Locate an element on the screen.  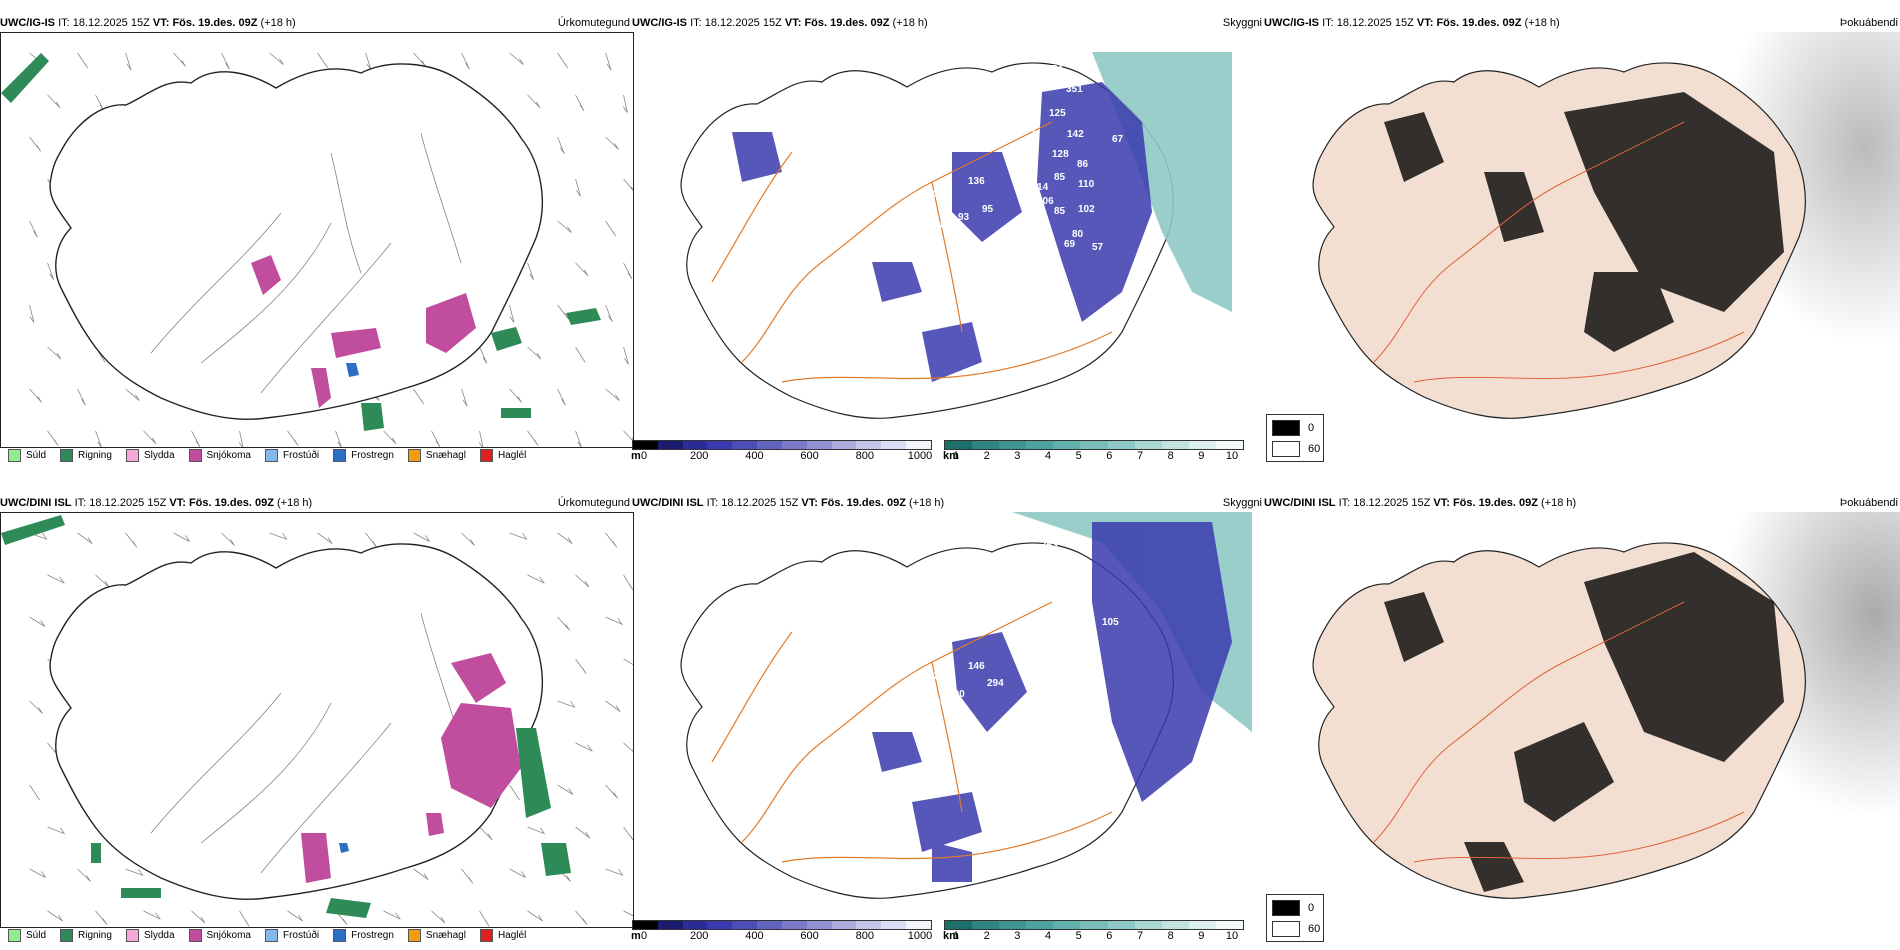
cloudbase-unit: m is located at coordinates (636, 456).